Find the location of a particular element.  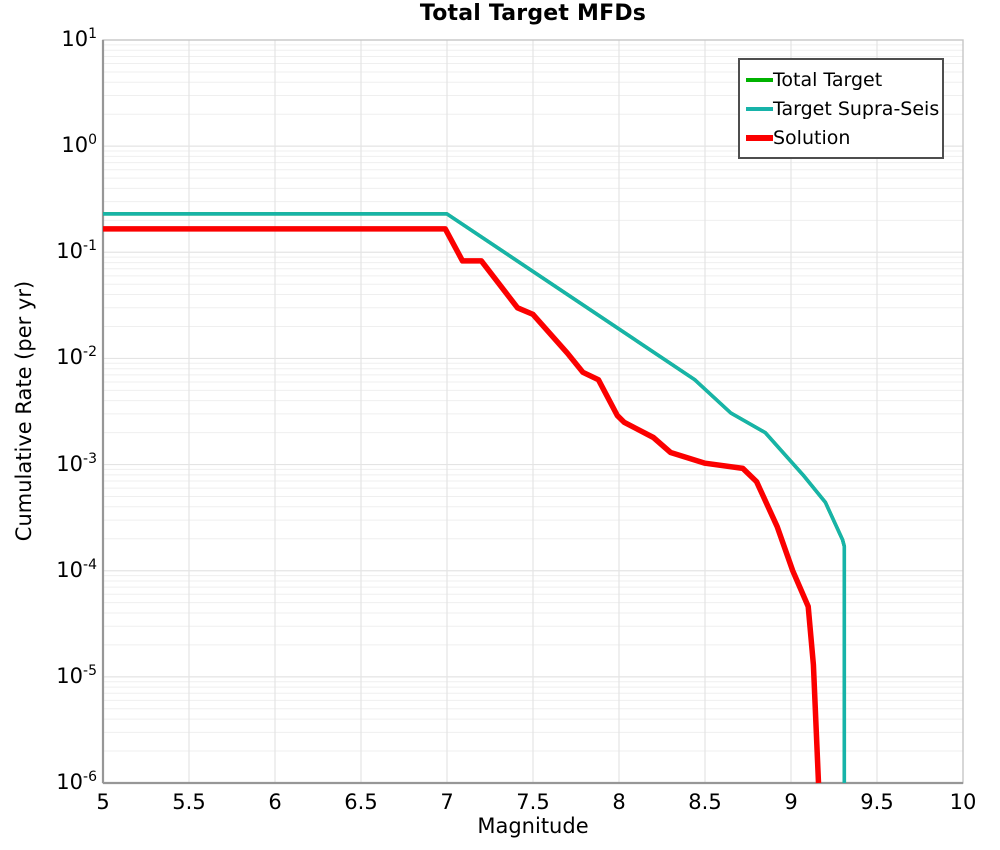

solution-line-swatch-icon is located at coordinates (759, 137).